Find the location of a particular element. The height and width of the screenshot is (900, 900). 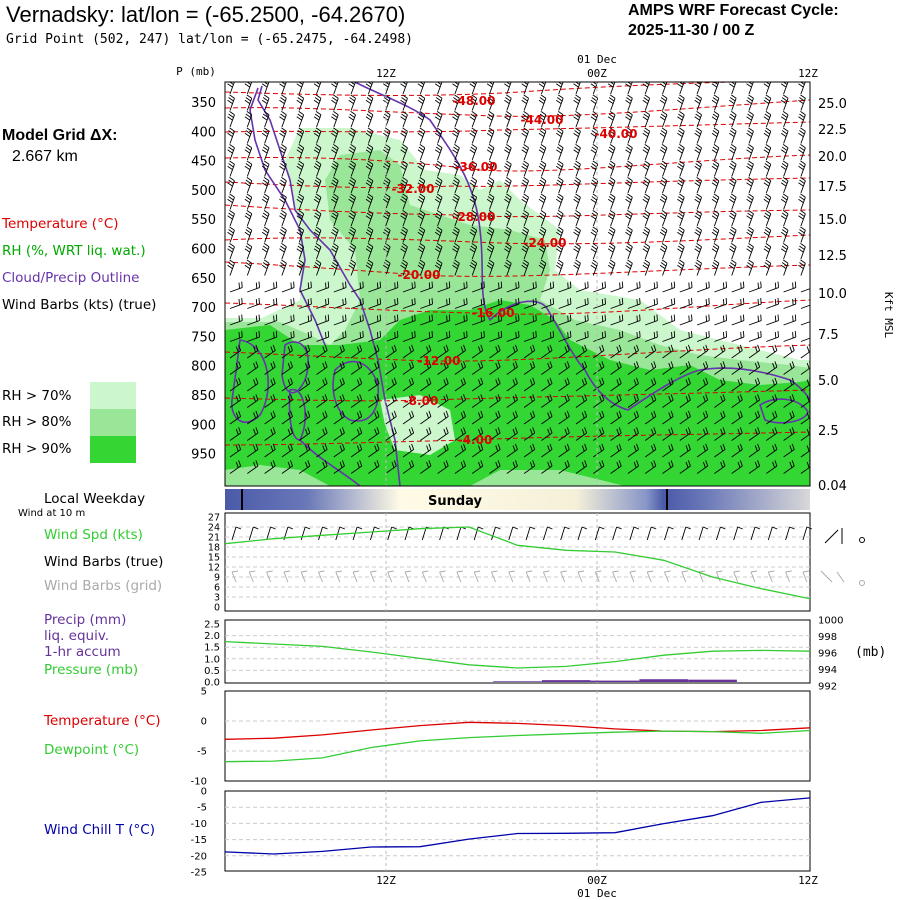

surface-barb-grid is located at coordinates (338, 577).